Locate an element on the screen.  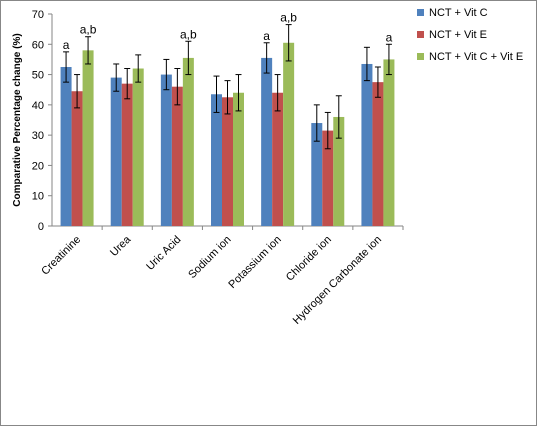
bar-nct-vit-e-creatinine is located at coordinates (77, 158).